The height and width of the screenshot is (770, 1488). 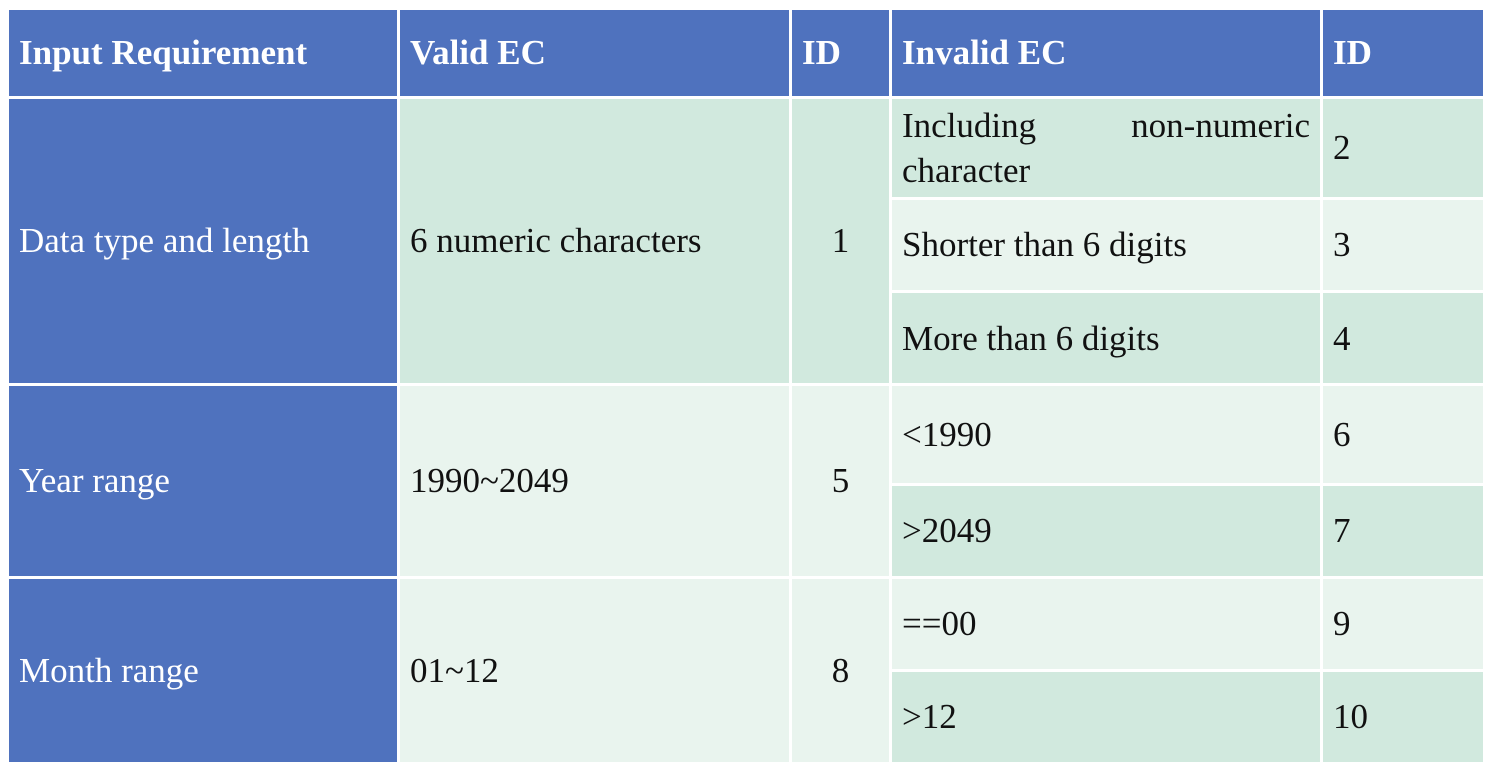 I want to click on requirement-cell: Year range, so click(x=203, y=481).